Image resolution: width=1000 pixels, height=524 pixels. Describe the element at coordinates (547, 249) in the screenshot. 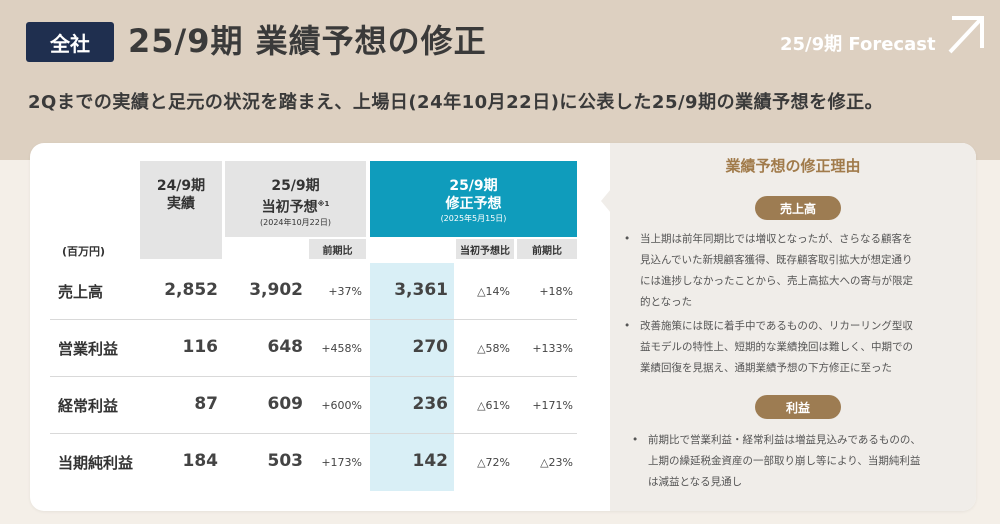

I see `subheader-revised-yoy: 前期比` at that location.